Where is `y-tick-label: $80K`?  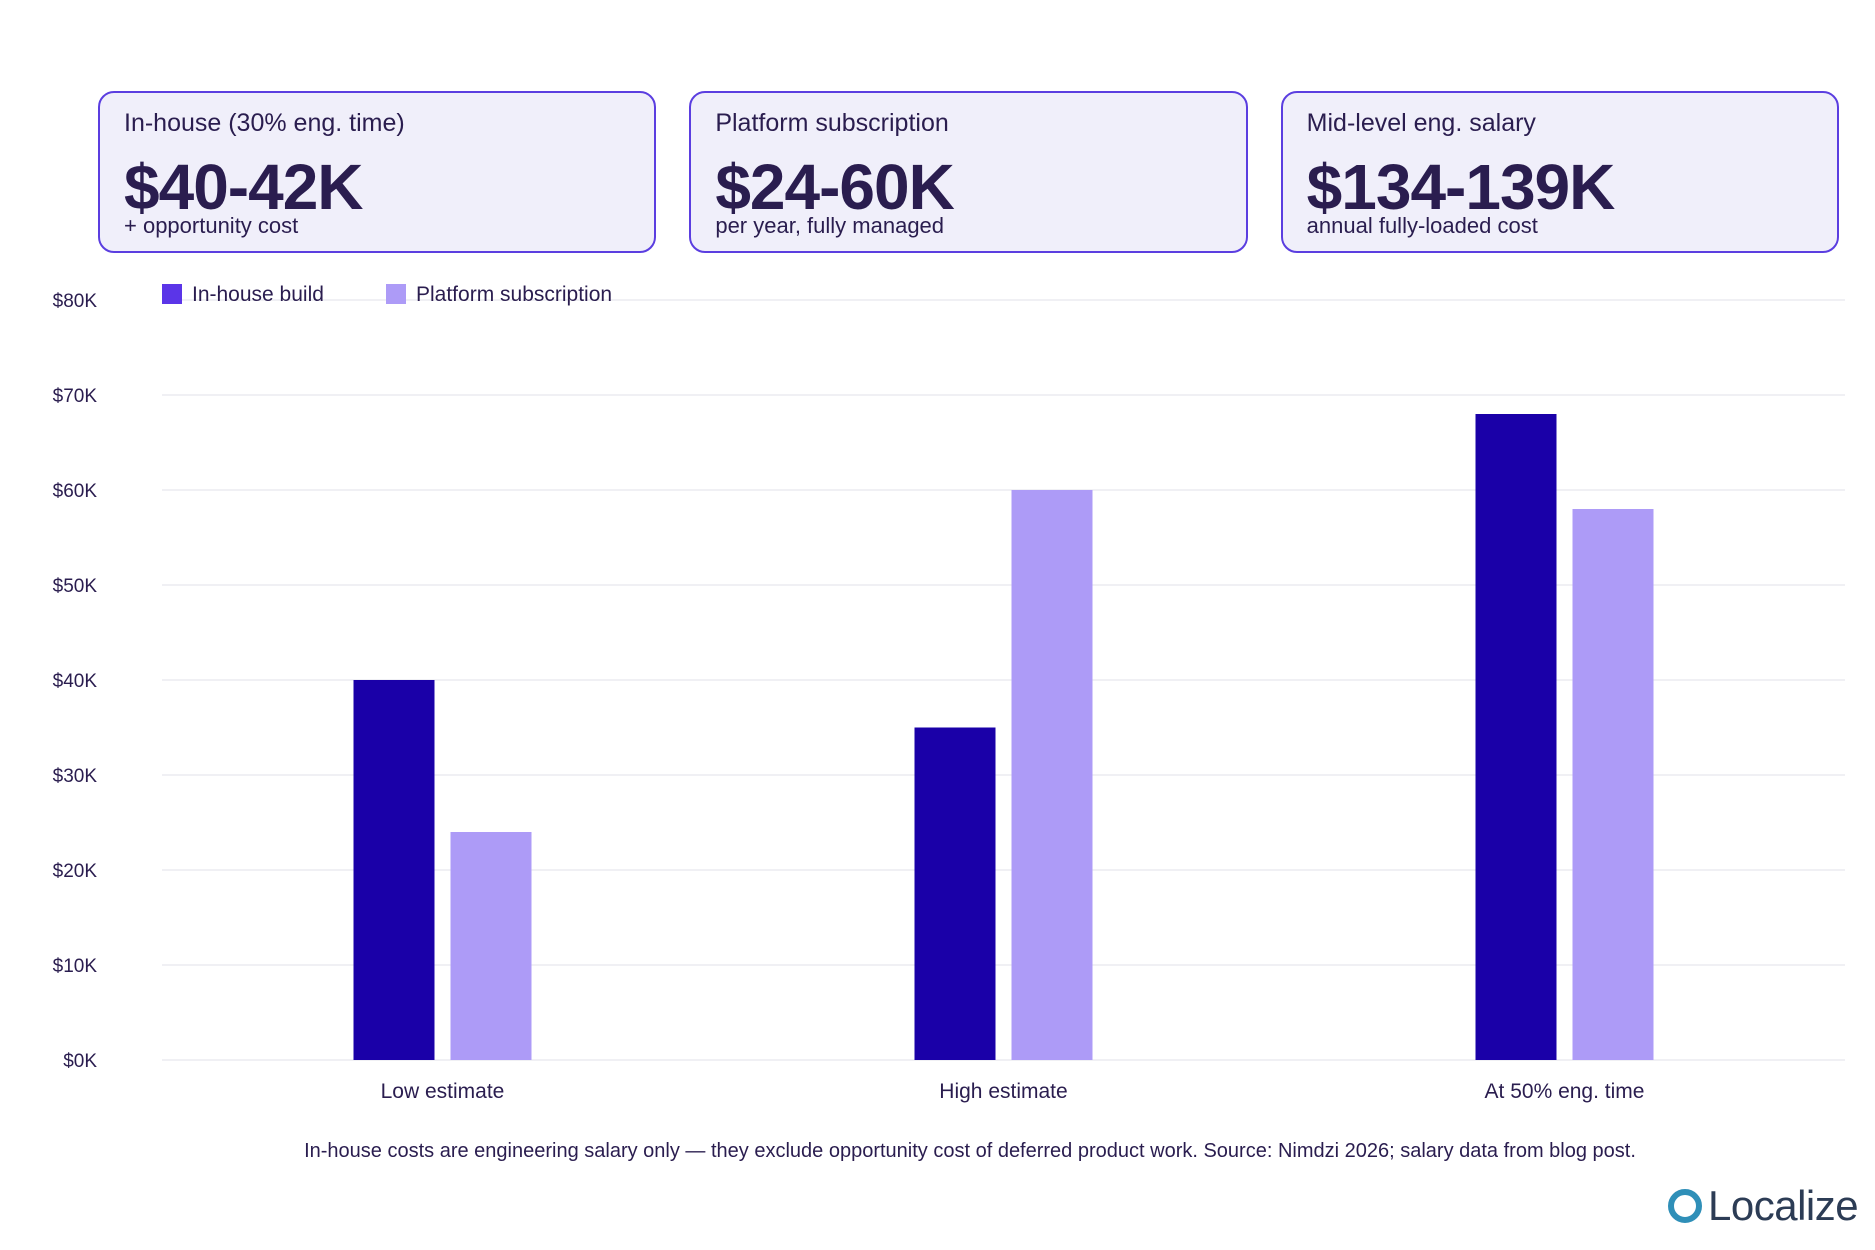 y-tick-label: $80K is located at coordinates (75, 301).